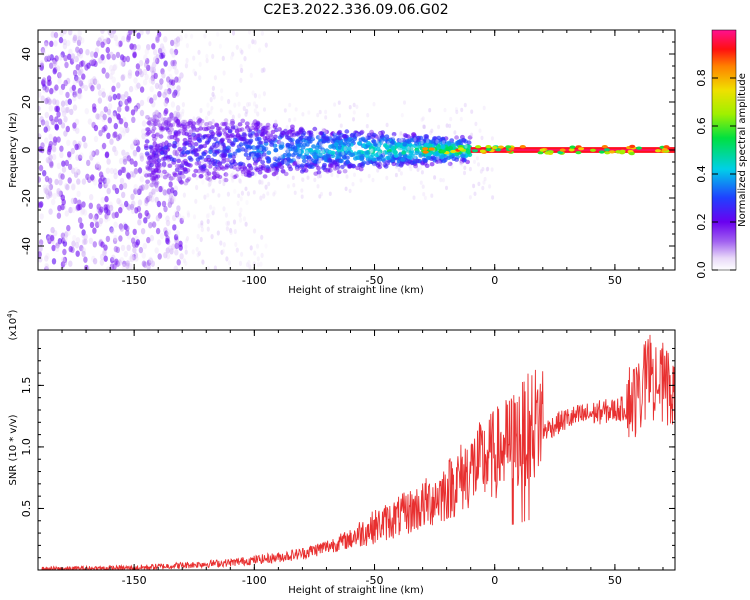 Image resolution: width=750 pixels, height=600 pixels. What do you see at coordinates (26, 386) in the screenshot?
I see `y-tick-label: 1.5` at bounding box center [26, 386].